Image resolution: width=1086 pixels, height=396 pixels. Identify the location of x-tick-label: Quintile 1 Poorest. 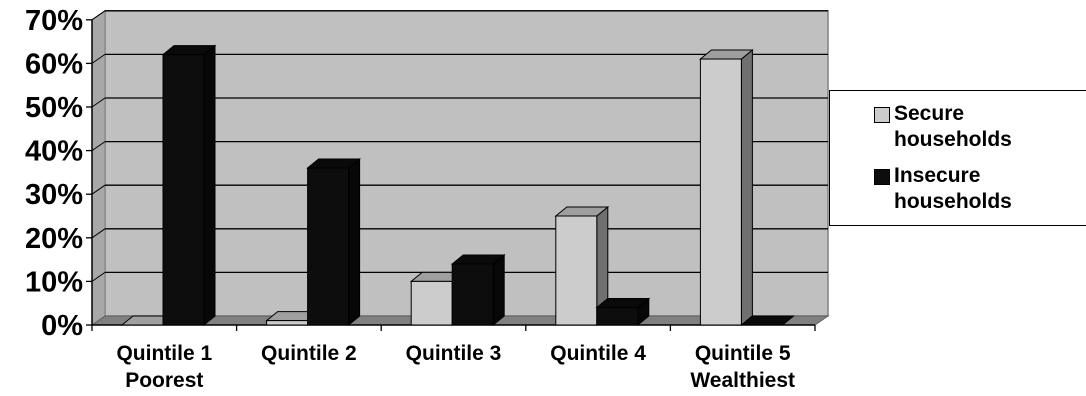
(164, 367).